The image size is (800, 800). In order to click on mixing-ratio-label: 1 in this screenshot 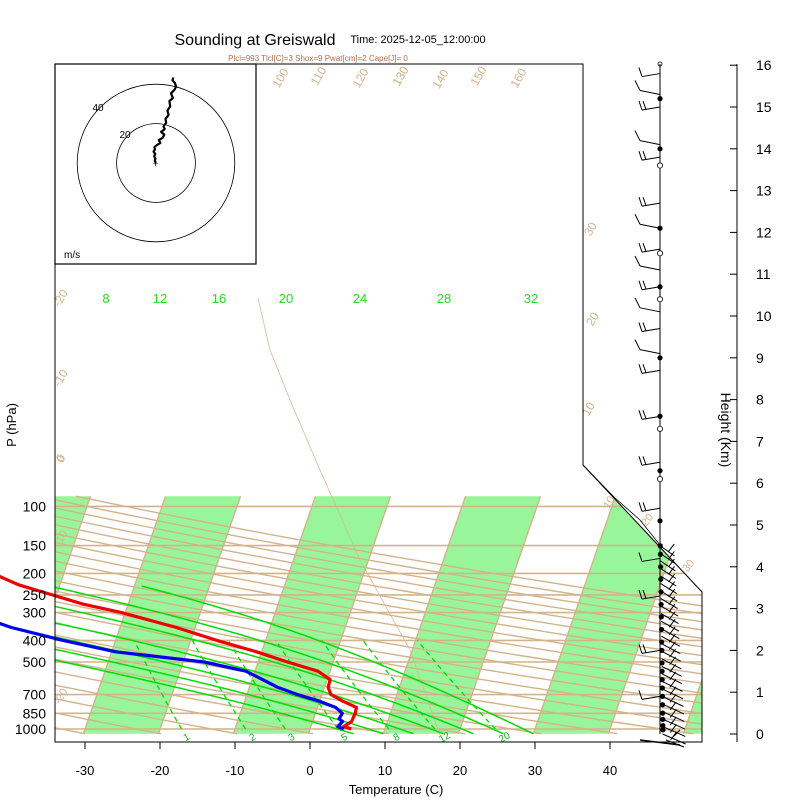, I will do `click(187, 737)`.